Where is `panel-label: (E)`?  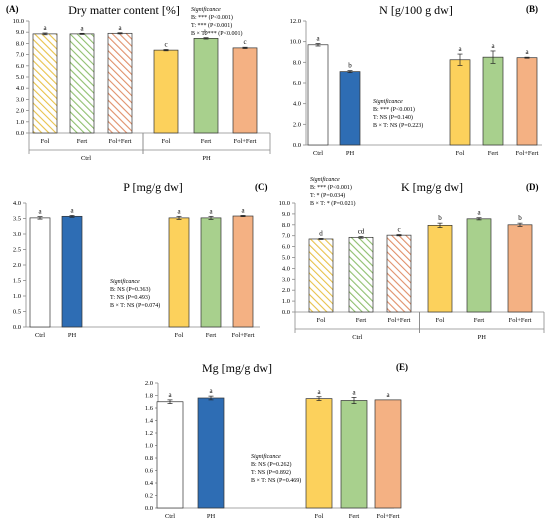 panel-label: (E) is located at coordinates (402, 367).